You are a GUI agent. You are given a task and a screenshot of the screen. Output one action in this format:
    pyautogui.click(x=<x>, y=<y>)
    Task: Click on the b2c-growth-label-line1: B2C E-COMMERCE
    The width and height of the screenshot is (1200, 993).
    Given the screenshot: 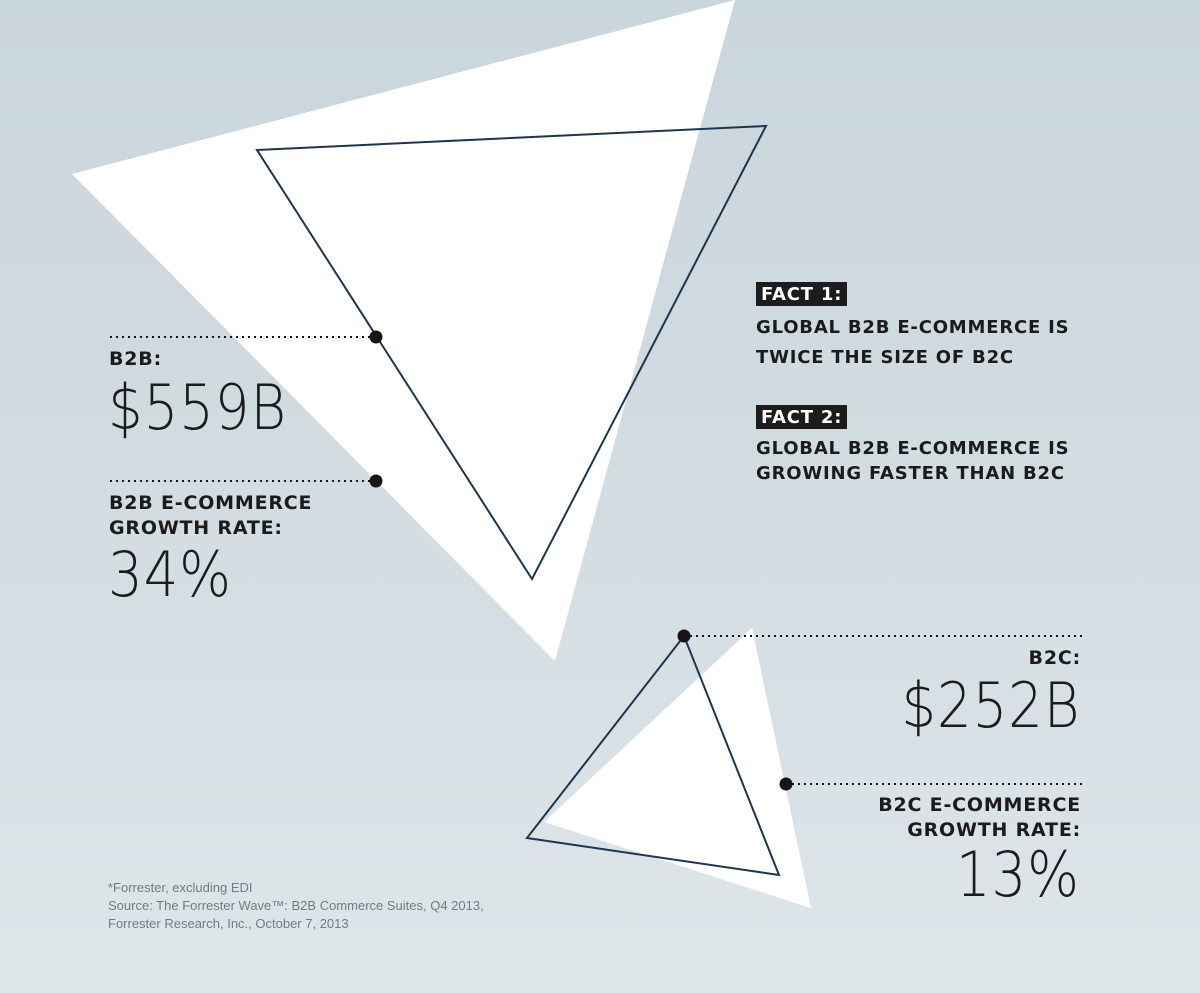 What is the action you would take?
    pyautogui.click(x=979, y=805)
    